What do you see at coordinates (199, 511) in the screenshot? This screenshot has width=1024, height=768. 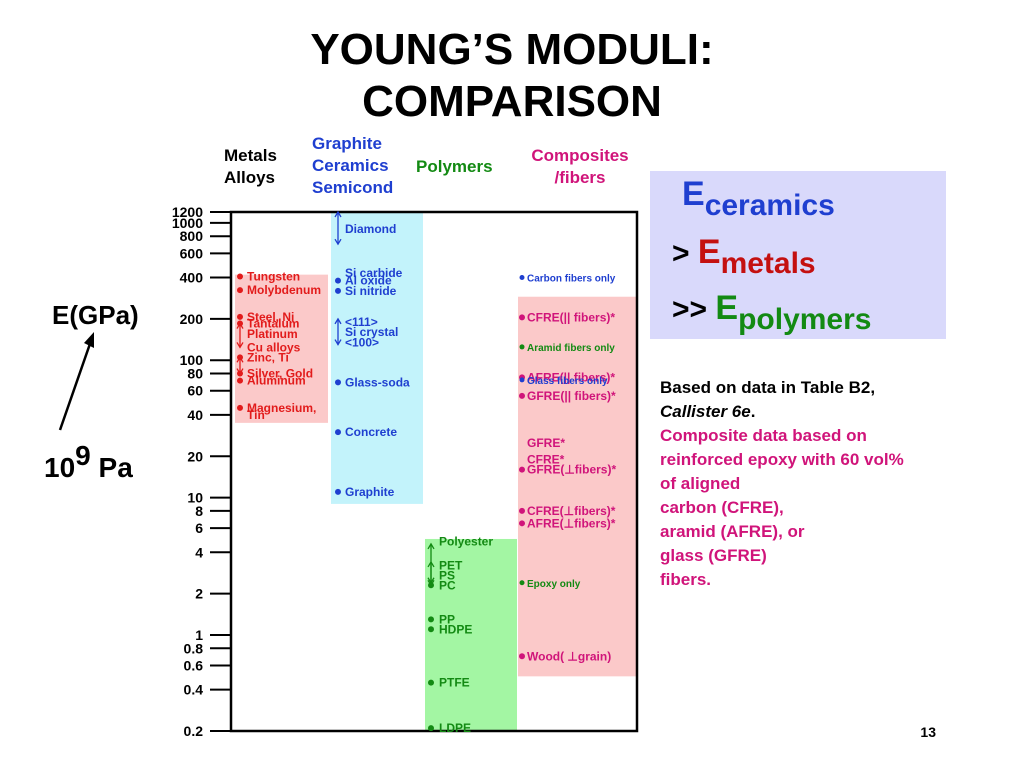 I see `y-tick-label: 8` at bounding box center [199, 511].